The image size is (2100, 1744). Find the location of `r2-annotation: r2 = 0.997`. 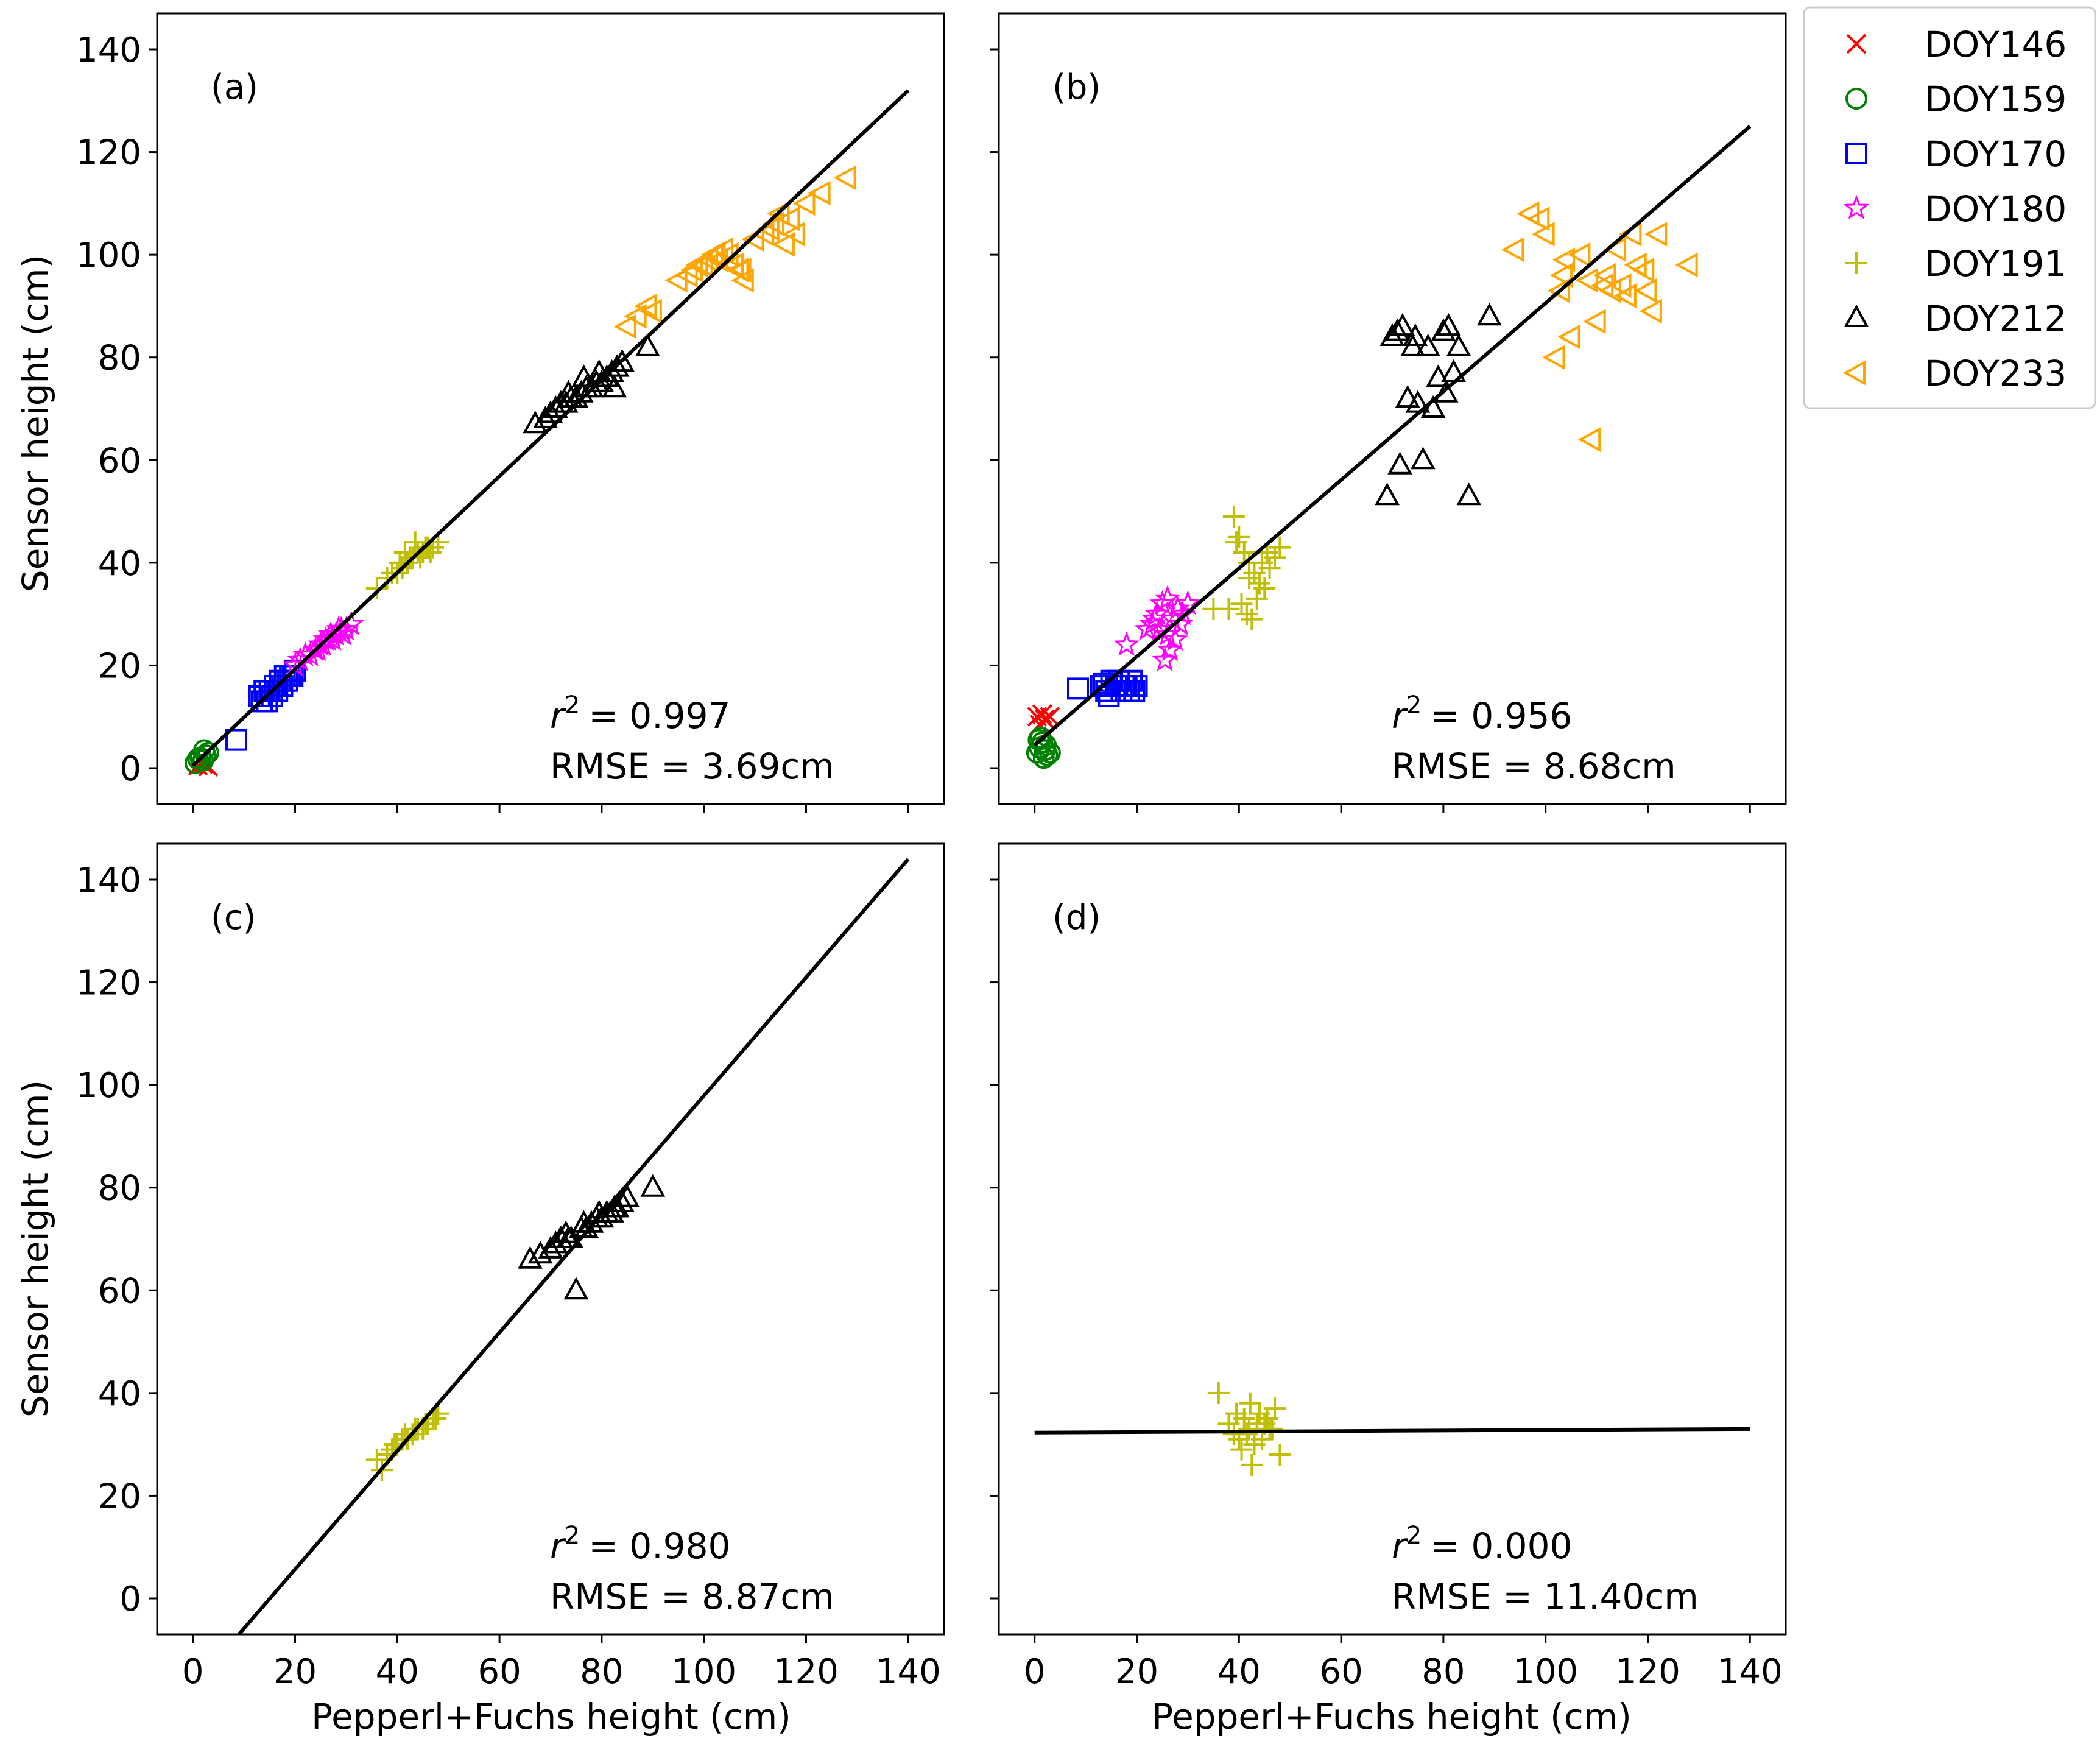

r2-annotation: r2 = 0.997 is located at coordinates (640, 713).